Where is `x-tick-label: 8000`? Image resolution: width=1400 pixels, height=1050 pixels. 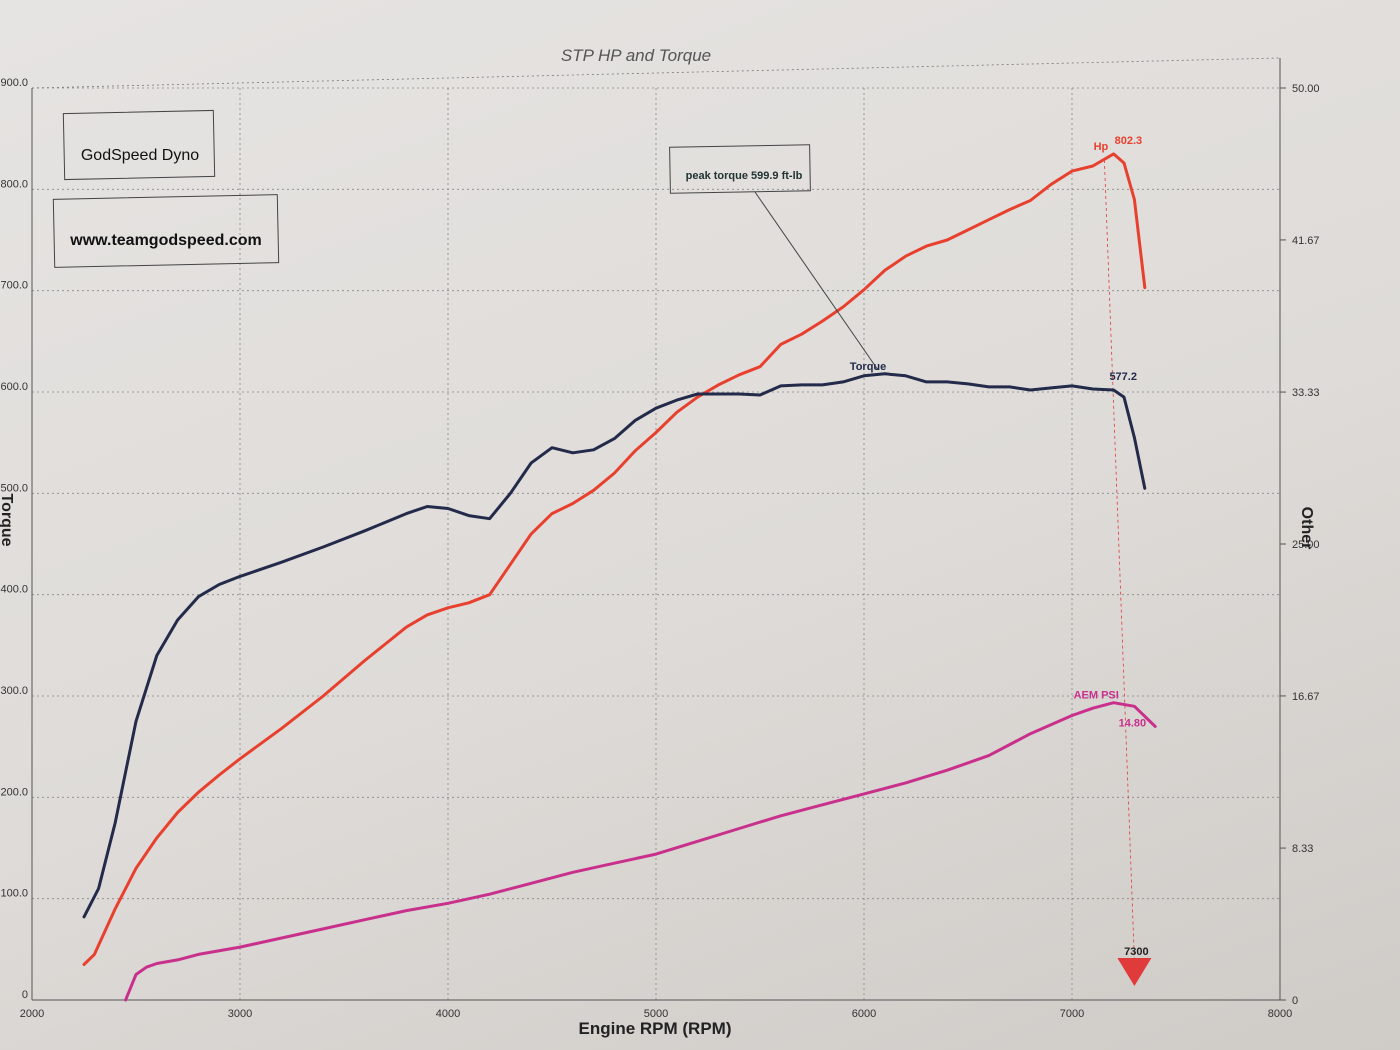
x-tick-label: 8000 is located at coordinates (1280, 1014).